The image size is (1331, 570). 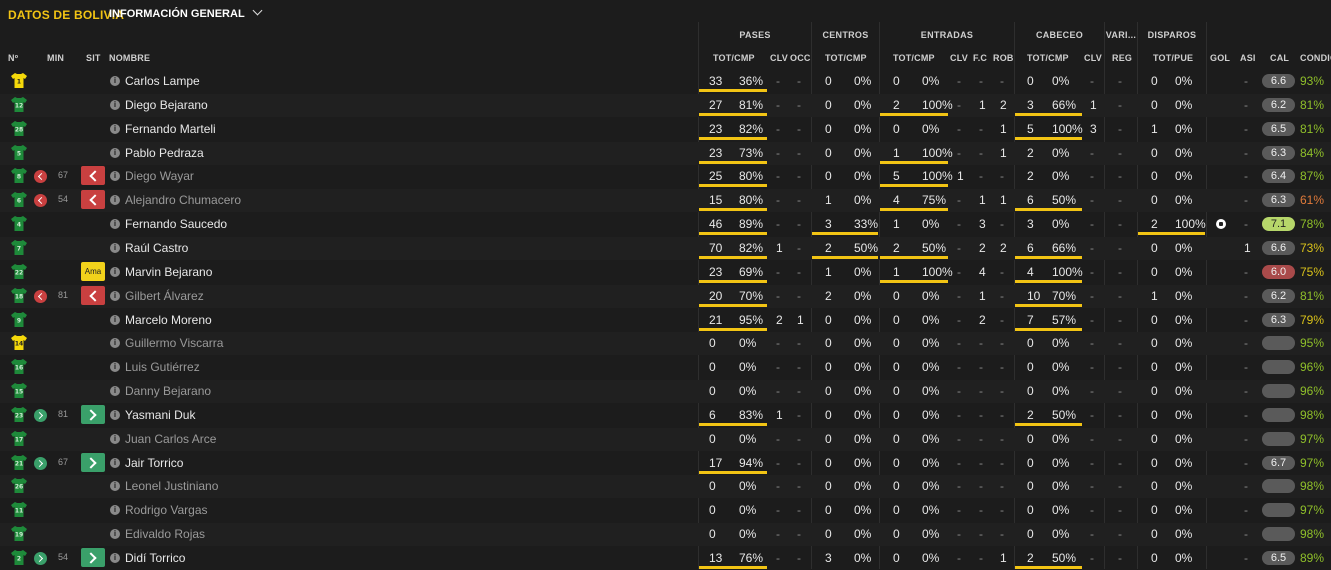 What do you see at coordinates (157, 247) in the screenshot?
I see `player-name: Raúl Castro` at bounding box center [157, 247].